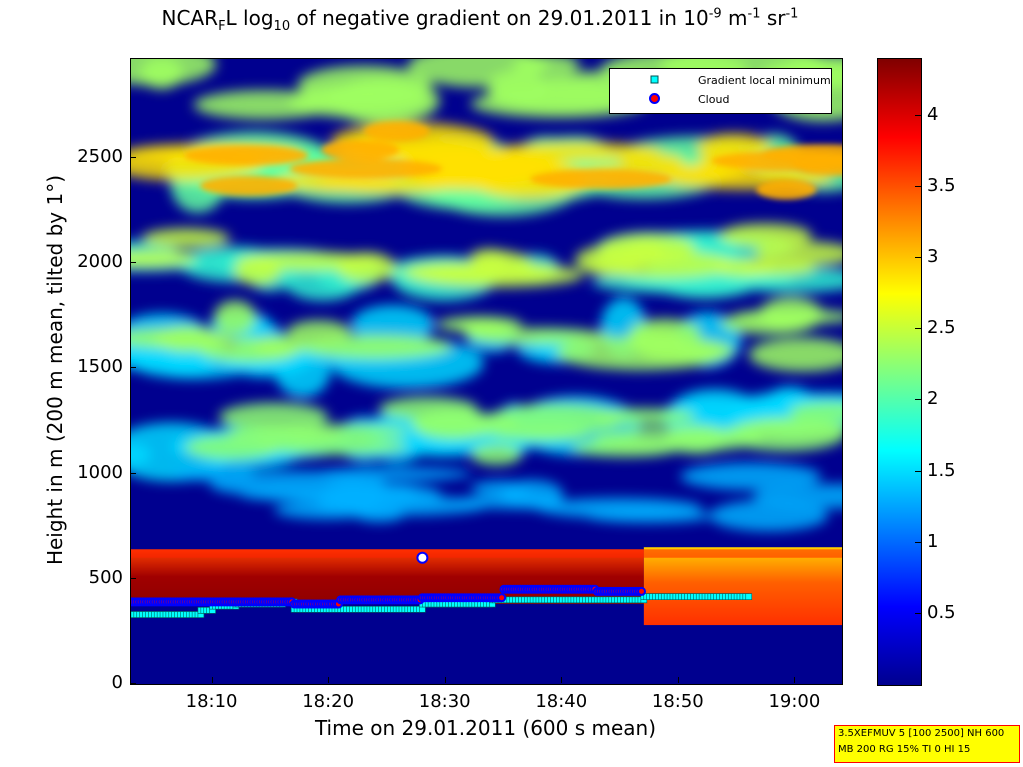  I want to click on legend-label-cloud: Cloud, so click(714, 99).